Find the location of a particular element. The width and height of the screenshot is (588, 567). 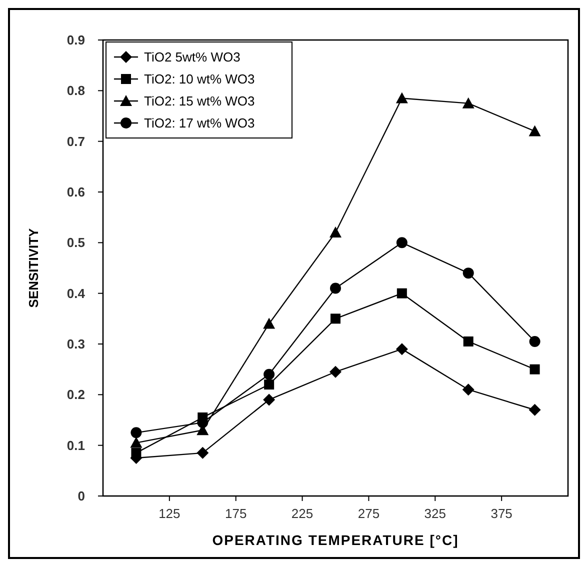

legend-label: TiO2 5wt% WO3 is located at coordinates (192, 57).